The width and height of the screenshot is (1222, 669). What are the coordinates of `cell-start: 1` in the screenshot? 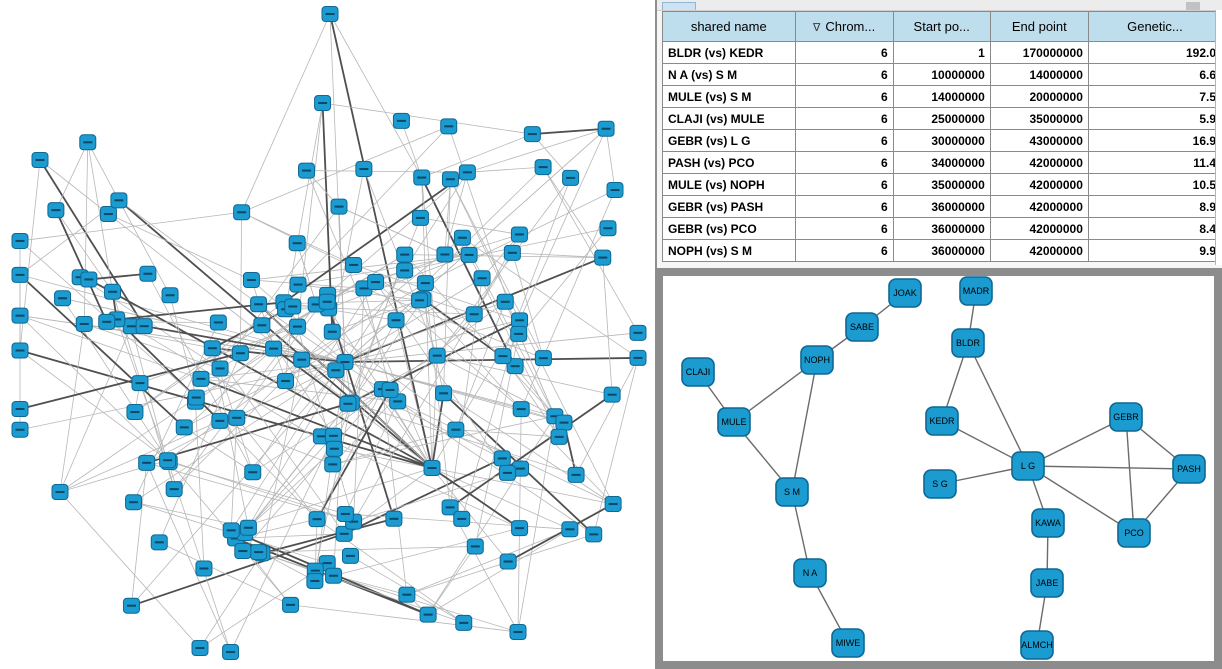 It's located at (941, 52).